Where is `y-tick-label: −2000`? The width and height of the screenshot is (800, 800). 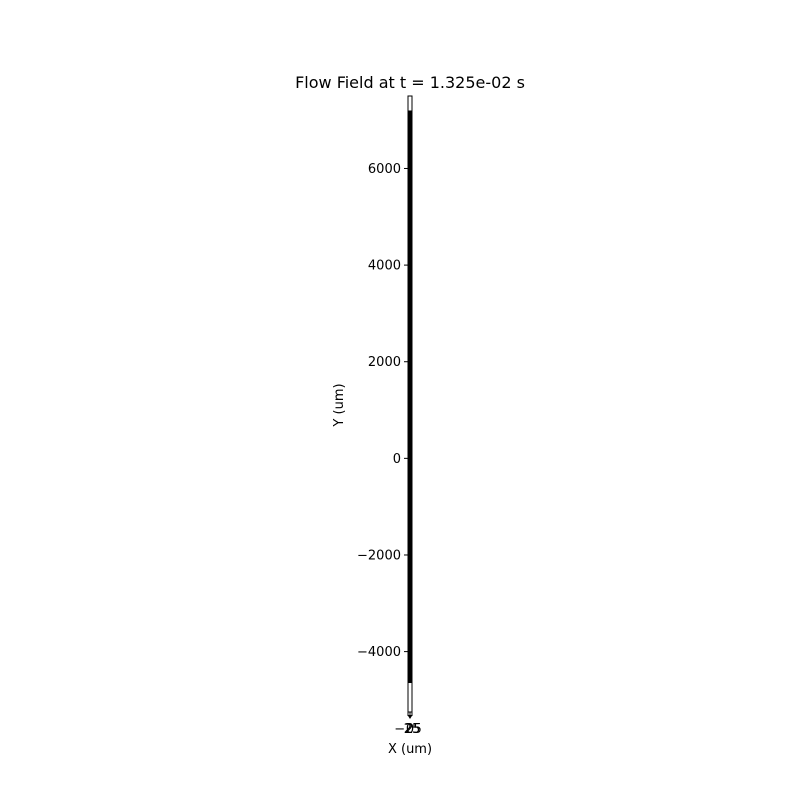
y-tick-label: −2000 is located at coordinates (379, 555).